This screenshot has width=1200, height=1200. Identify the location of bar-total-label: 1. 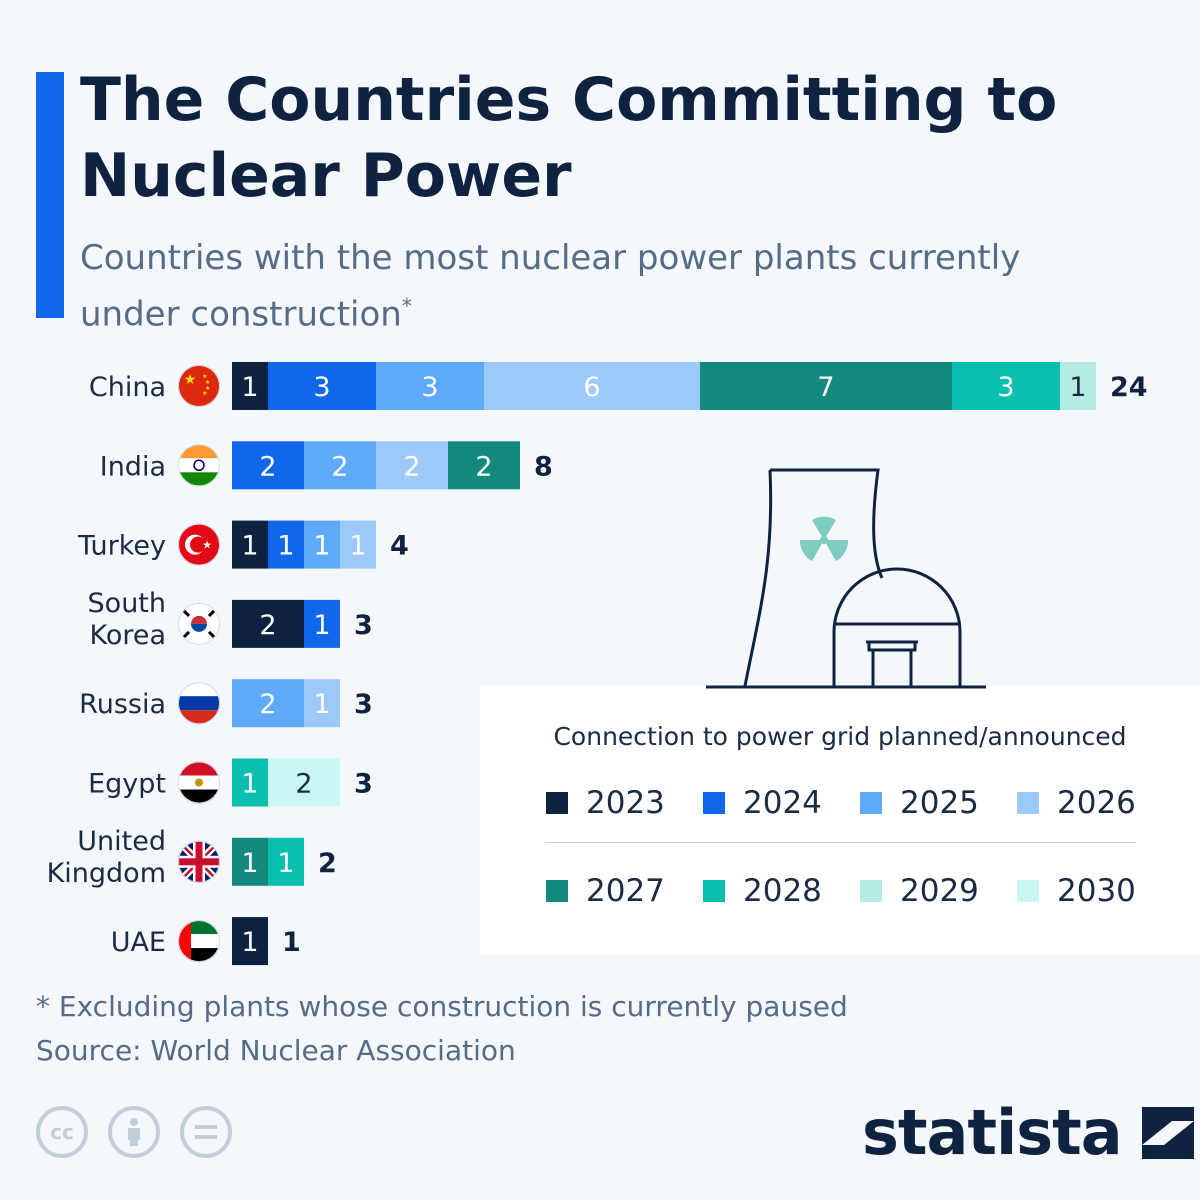
(291, 942).